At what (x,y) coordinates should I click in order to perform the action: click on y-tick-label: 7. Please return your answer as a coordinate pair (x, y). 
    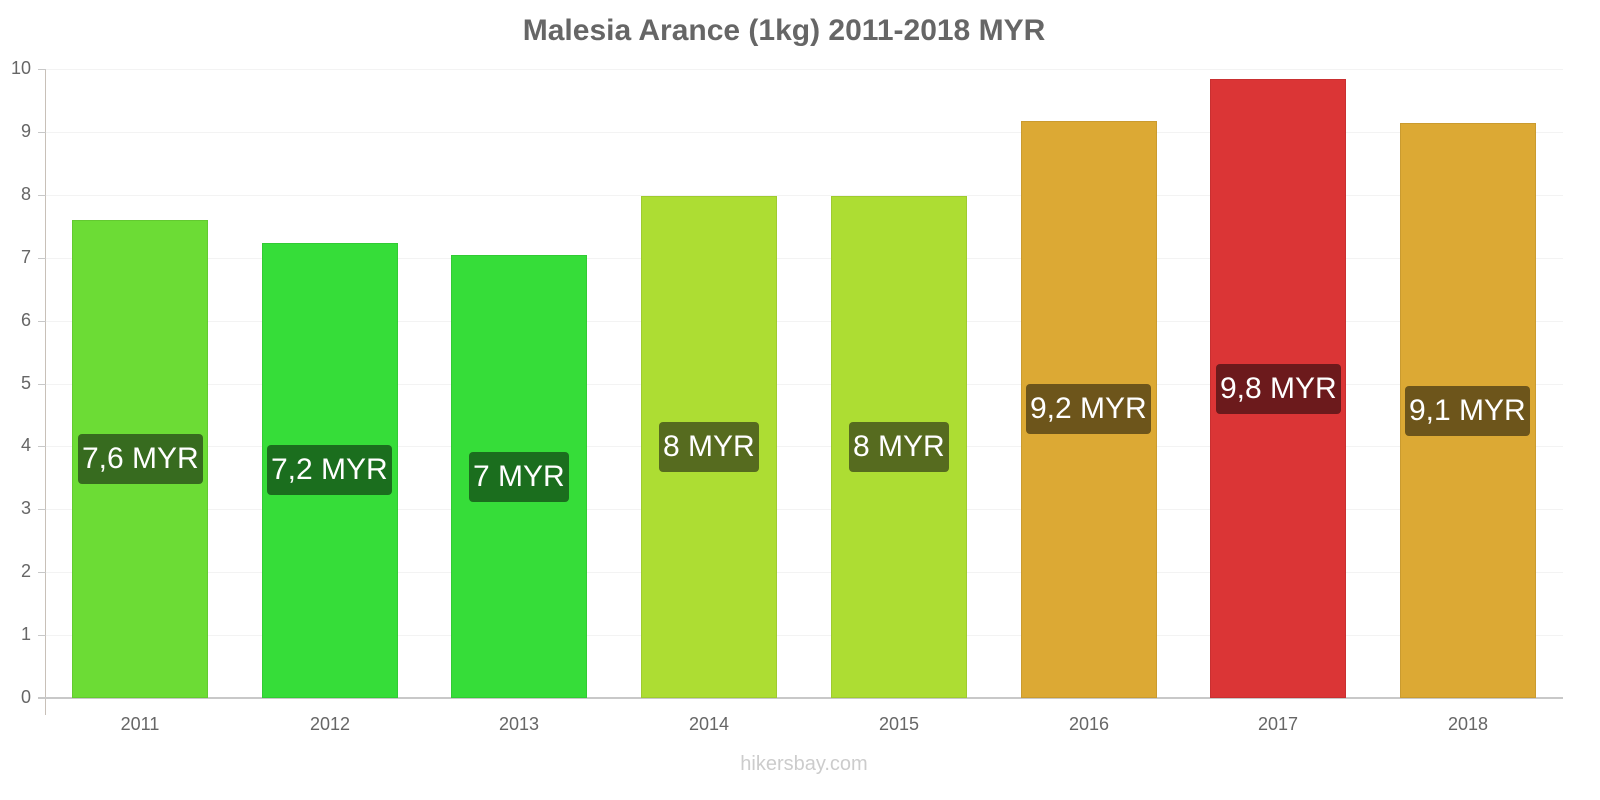
    Looking at the image, I should click on (25, 257).